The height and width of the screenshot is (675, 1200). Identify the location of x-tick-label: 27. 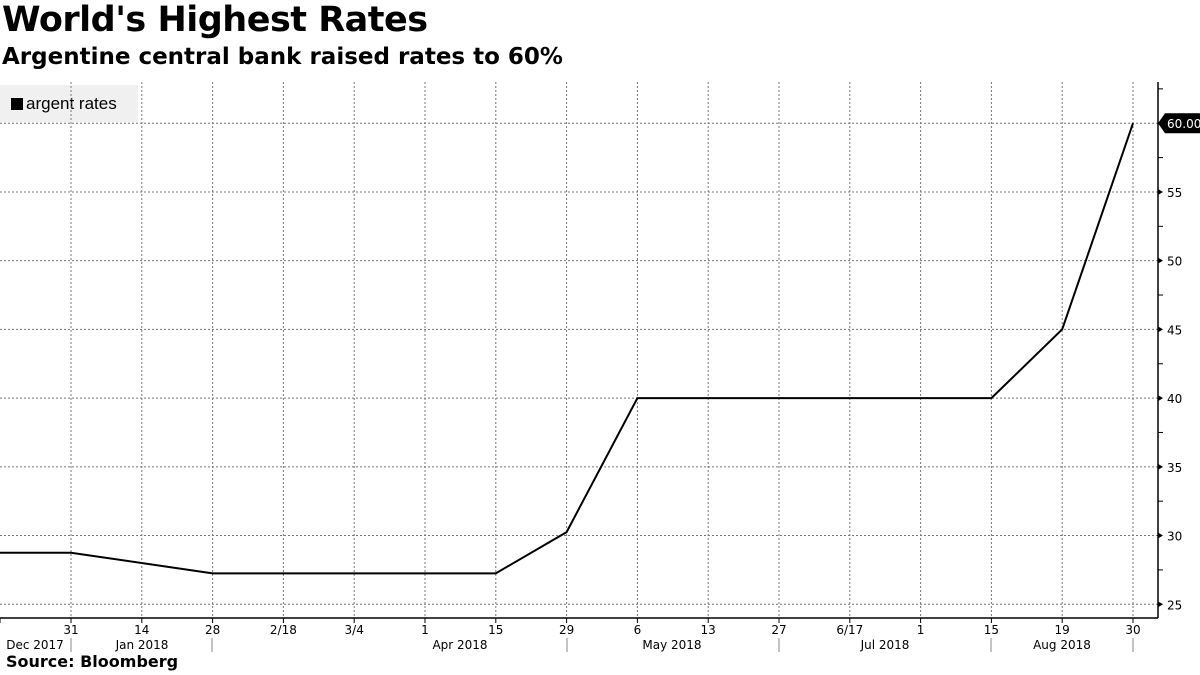
(778, 630).